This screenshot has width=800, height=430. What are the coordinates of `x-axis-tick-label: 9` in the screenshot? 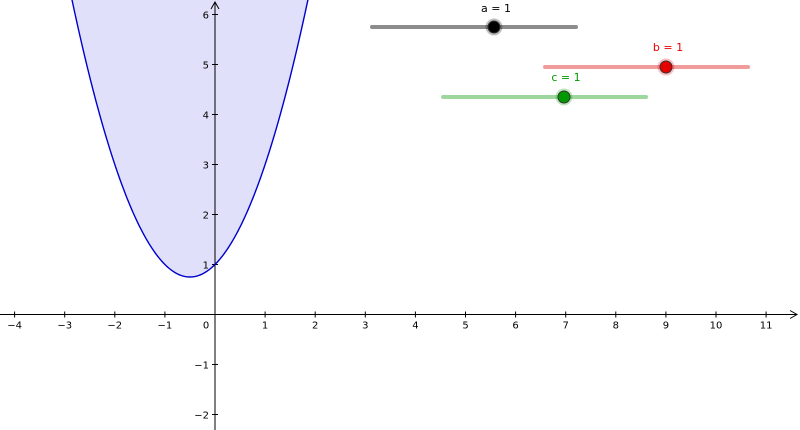 It's located at (666, 326).